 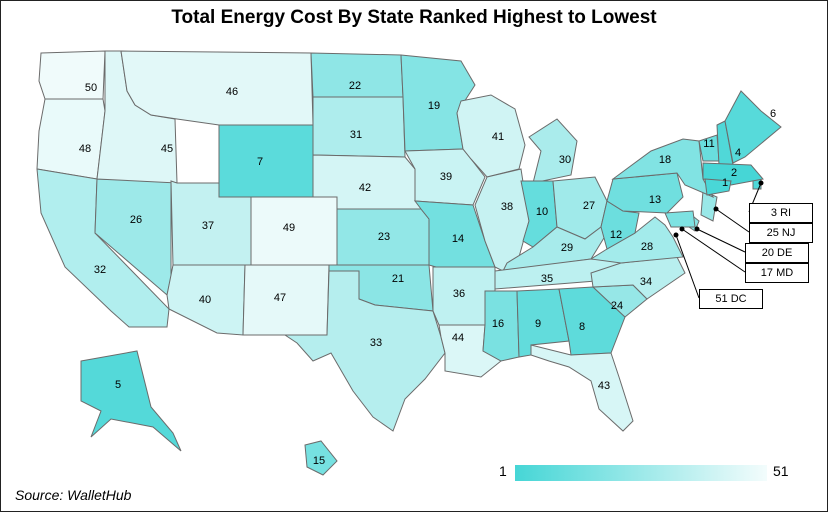 I want to click on callout-arrow-de, so click(x=721, y=240).